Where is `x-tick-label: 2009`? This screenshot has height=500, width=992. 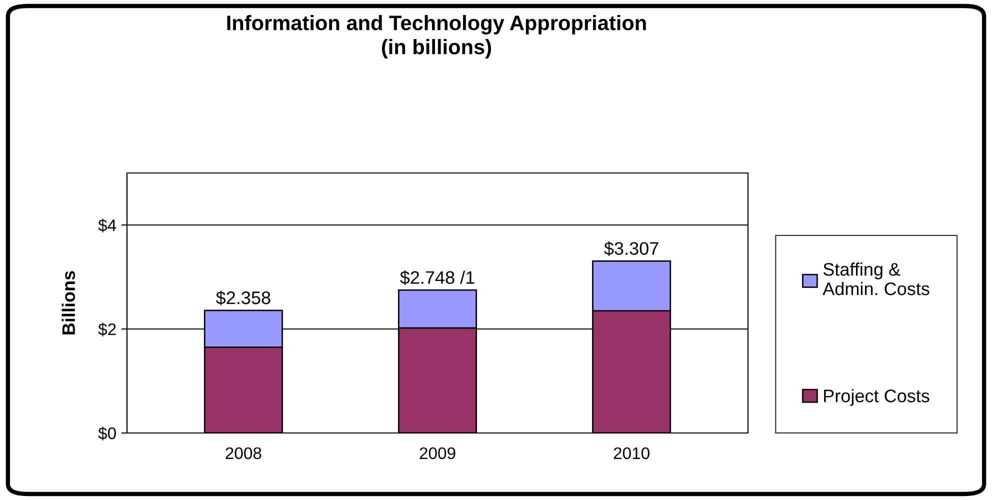 x-tick-label: 2009 is located at coordinates (438, 453).